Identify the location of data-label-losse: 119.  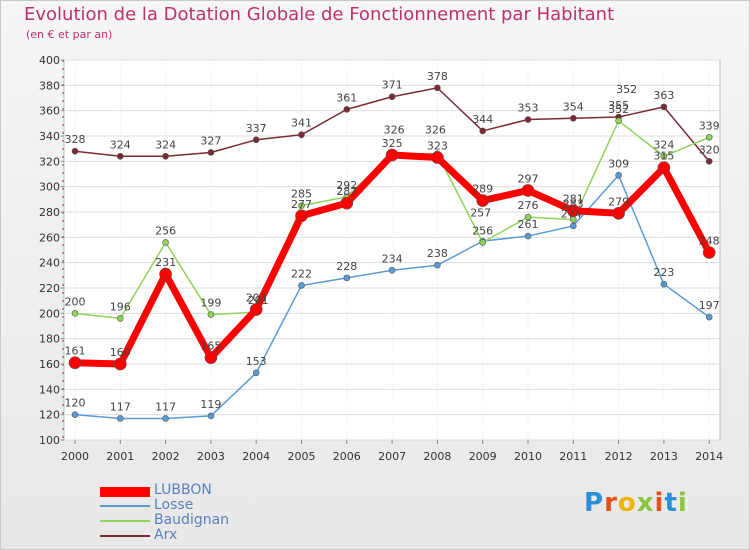
(210, 404).